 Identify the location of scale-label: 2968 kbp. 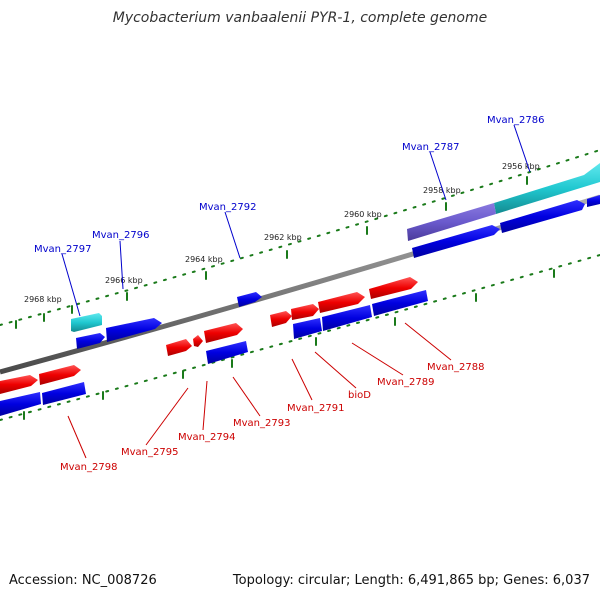
(43, 299).